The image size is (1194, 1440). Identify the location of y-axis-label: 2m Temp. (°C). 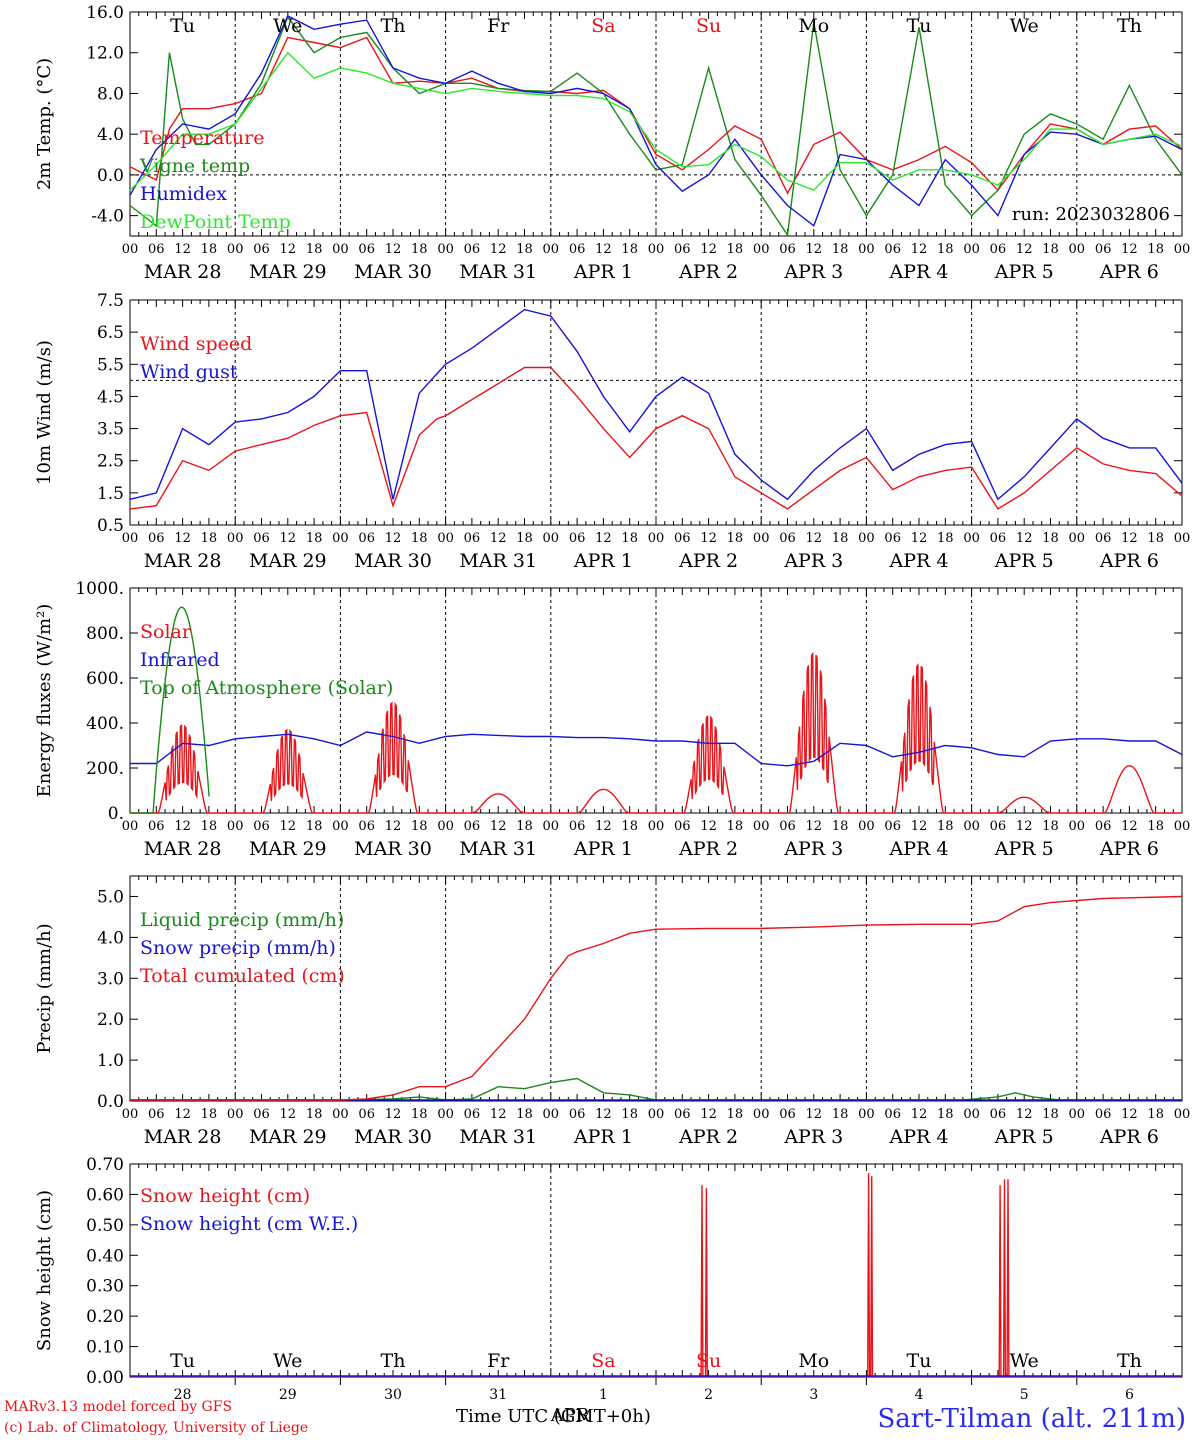
(44, 124).